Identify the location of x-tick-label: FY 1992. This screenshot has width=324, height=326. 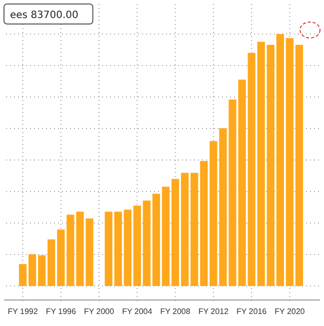
(23, 311).